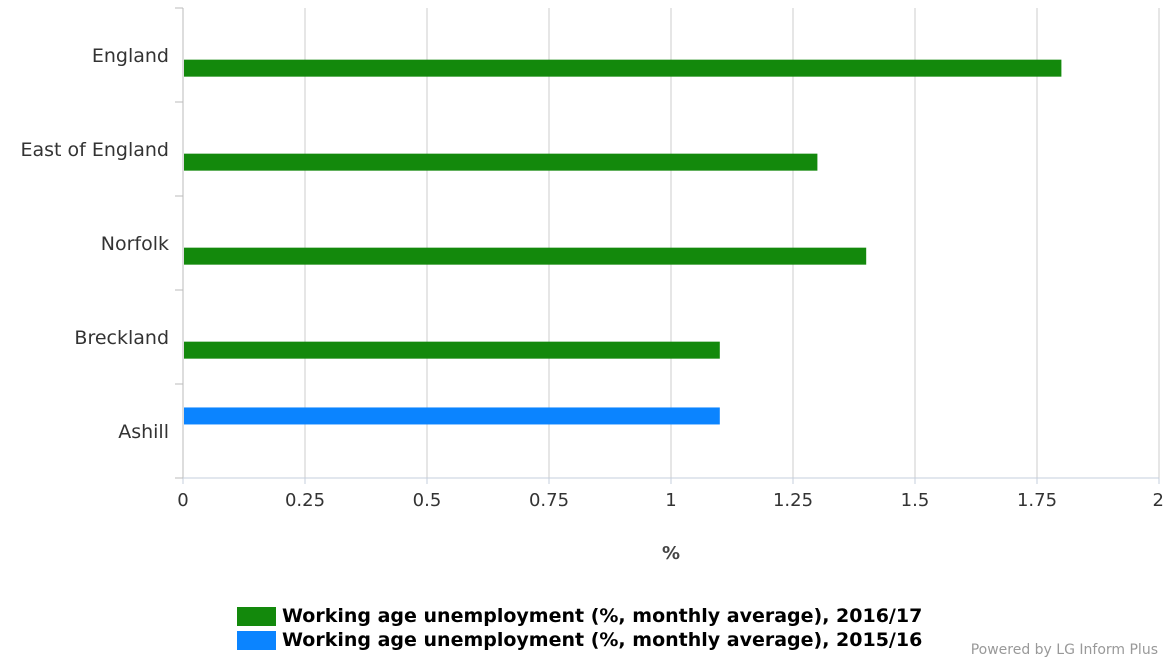 The image size is (1174, 658). Describe the element at coordinates (135, 244) in the screenshot. I see `category-label: Norfolk` at that location.